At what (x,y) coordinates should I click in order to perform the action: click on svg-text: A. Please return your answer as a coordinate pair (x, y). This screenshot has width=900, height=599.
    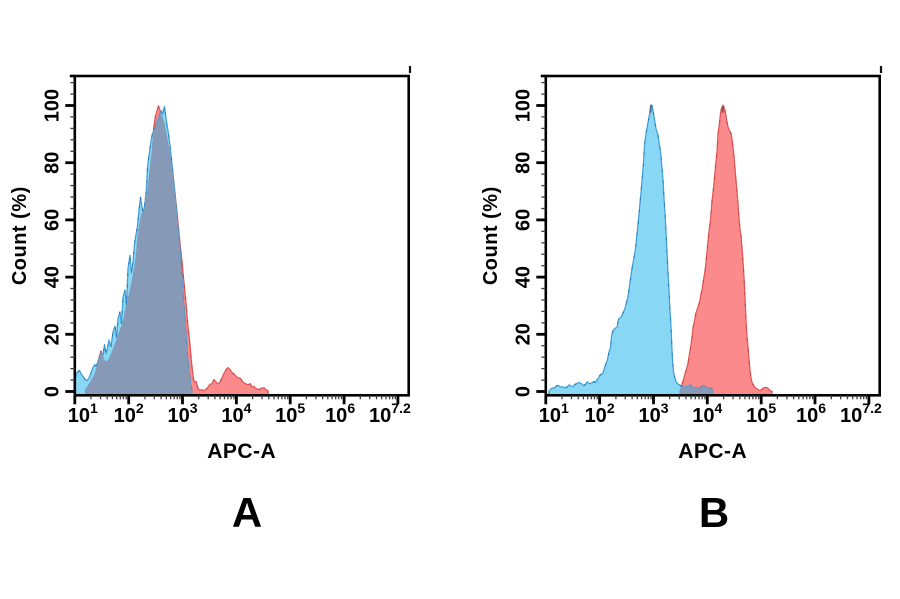
    Looking at the image, I should click on (247, 512).